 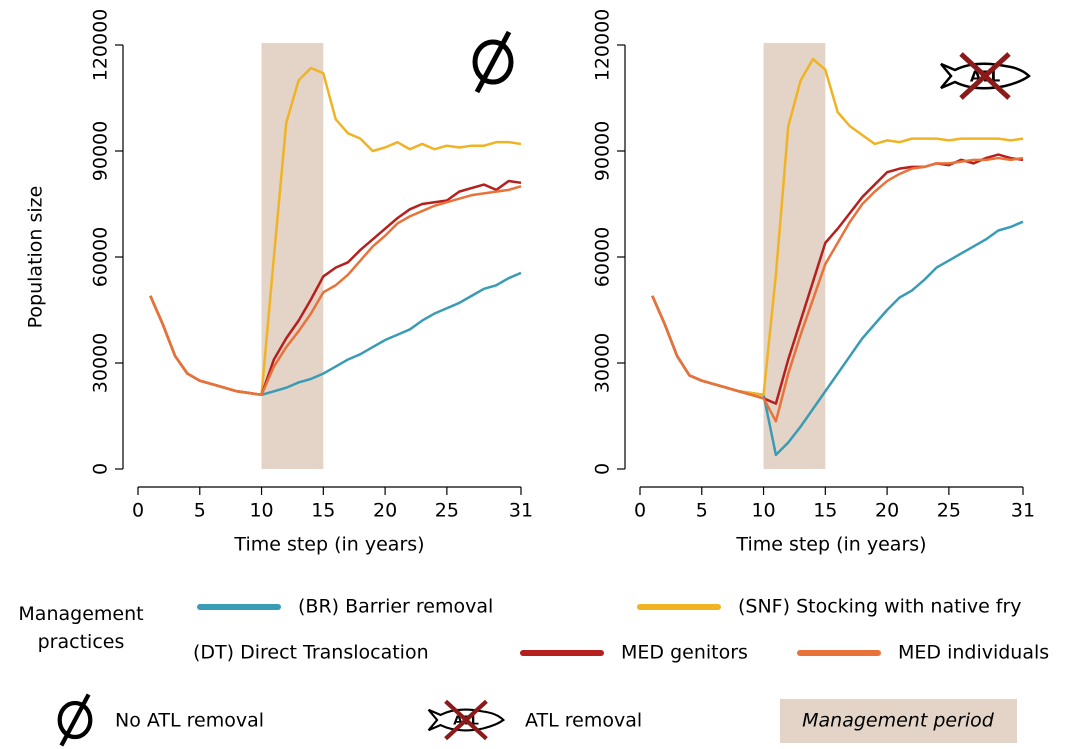 I want to click on legend-period: Management period, so click(x=898, y=721).